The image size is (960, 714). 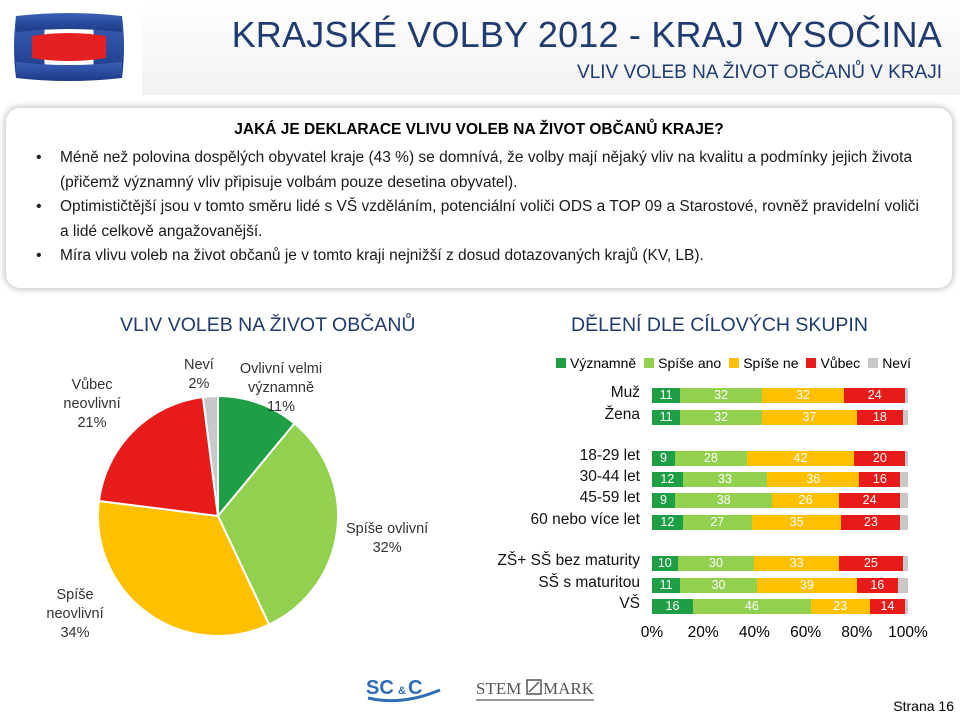 I want to click on pie-label-name: Vůbec neovlivní, so click(x=92, y=394).